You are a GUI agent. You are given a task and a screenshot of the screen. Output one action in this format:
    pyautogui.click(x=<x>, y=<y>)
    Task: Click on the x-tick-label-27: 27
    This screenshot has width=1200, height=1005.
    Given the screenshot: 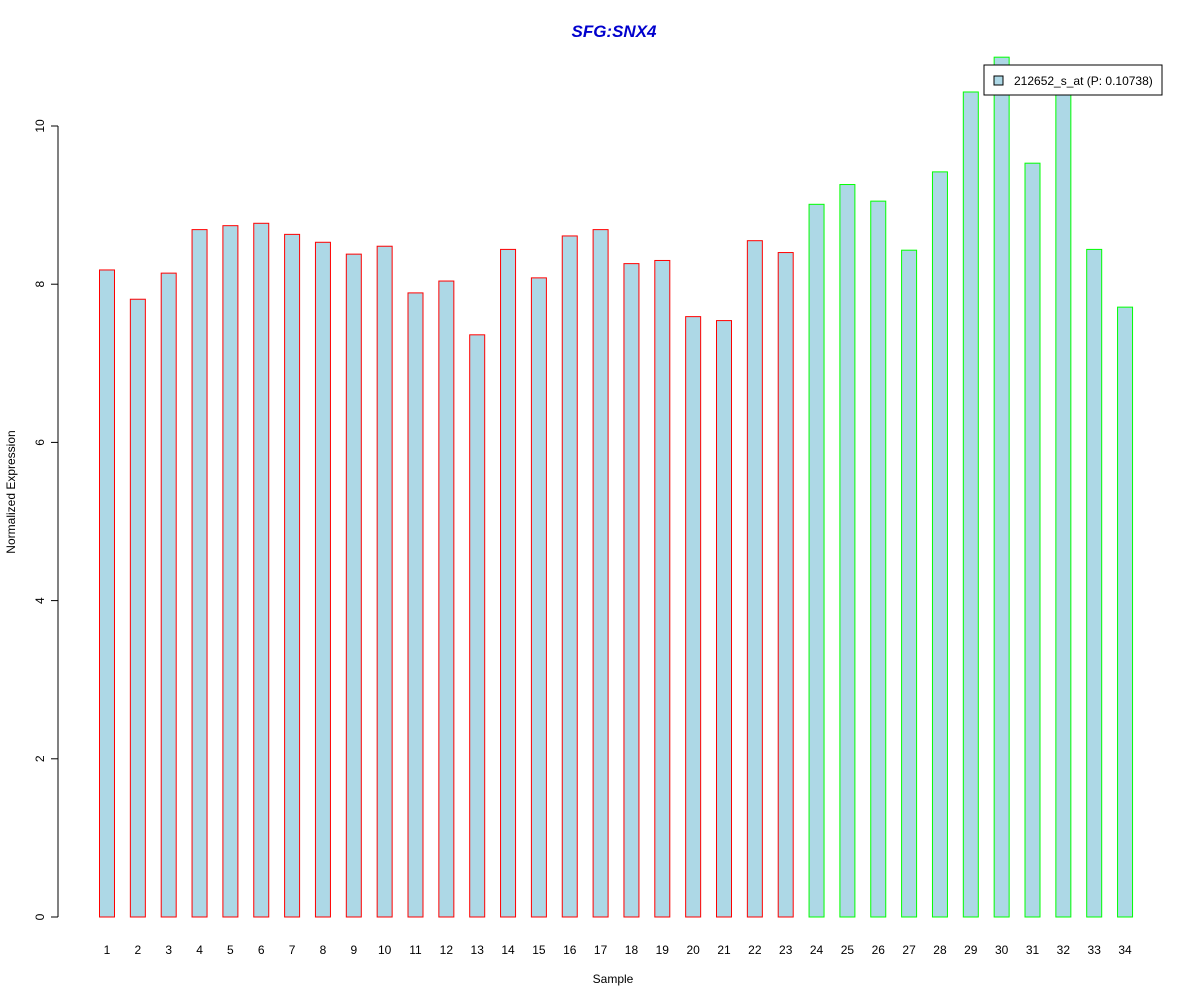 What is the action you would take?
    pyautogui.click(x=909, y=950)
    